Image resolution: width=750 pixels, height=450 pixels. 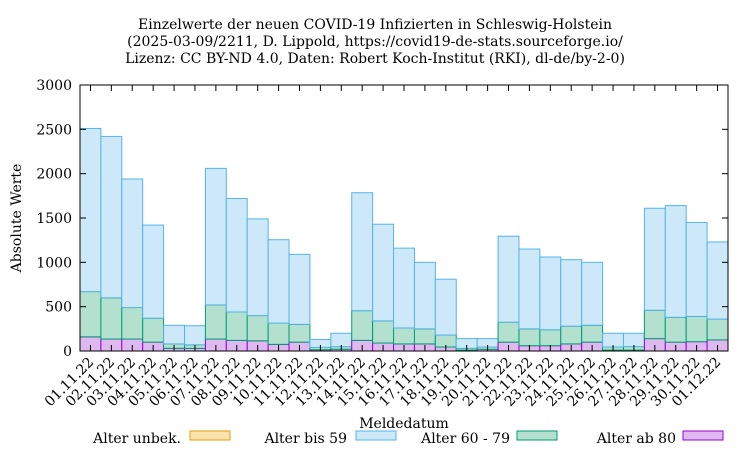 I want to click on bar-25.11.22-s2, so click(x=592, y=333).